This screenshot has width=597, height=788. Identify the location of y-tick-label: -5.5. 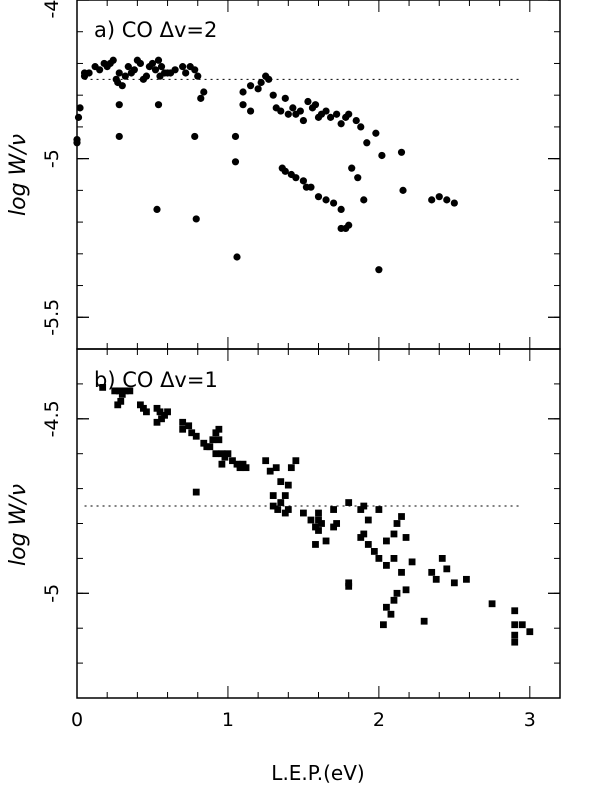
(52, 317).